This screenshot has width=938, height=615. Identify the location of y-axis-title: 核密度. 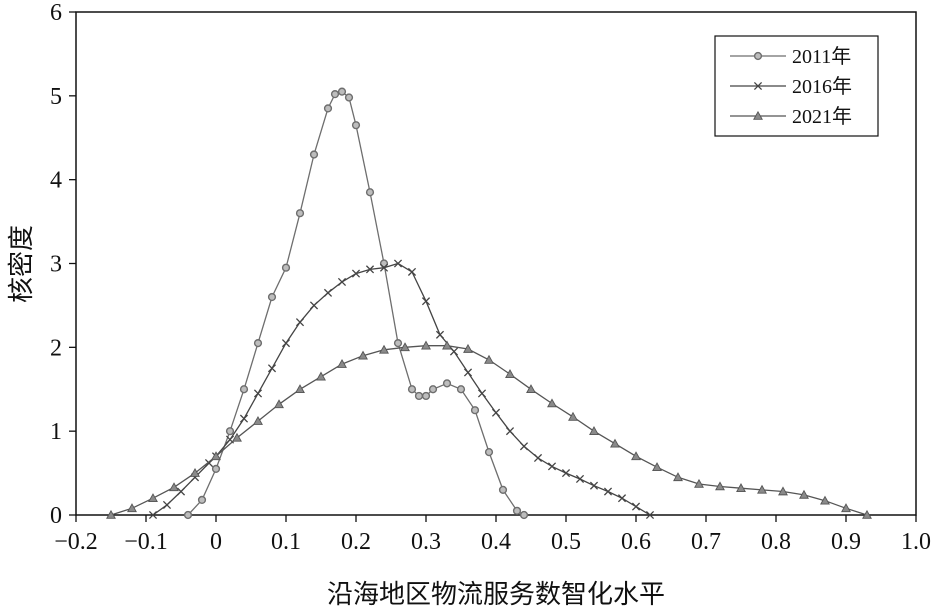
(22, 264).